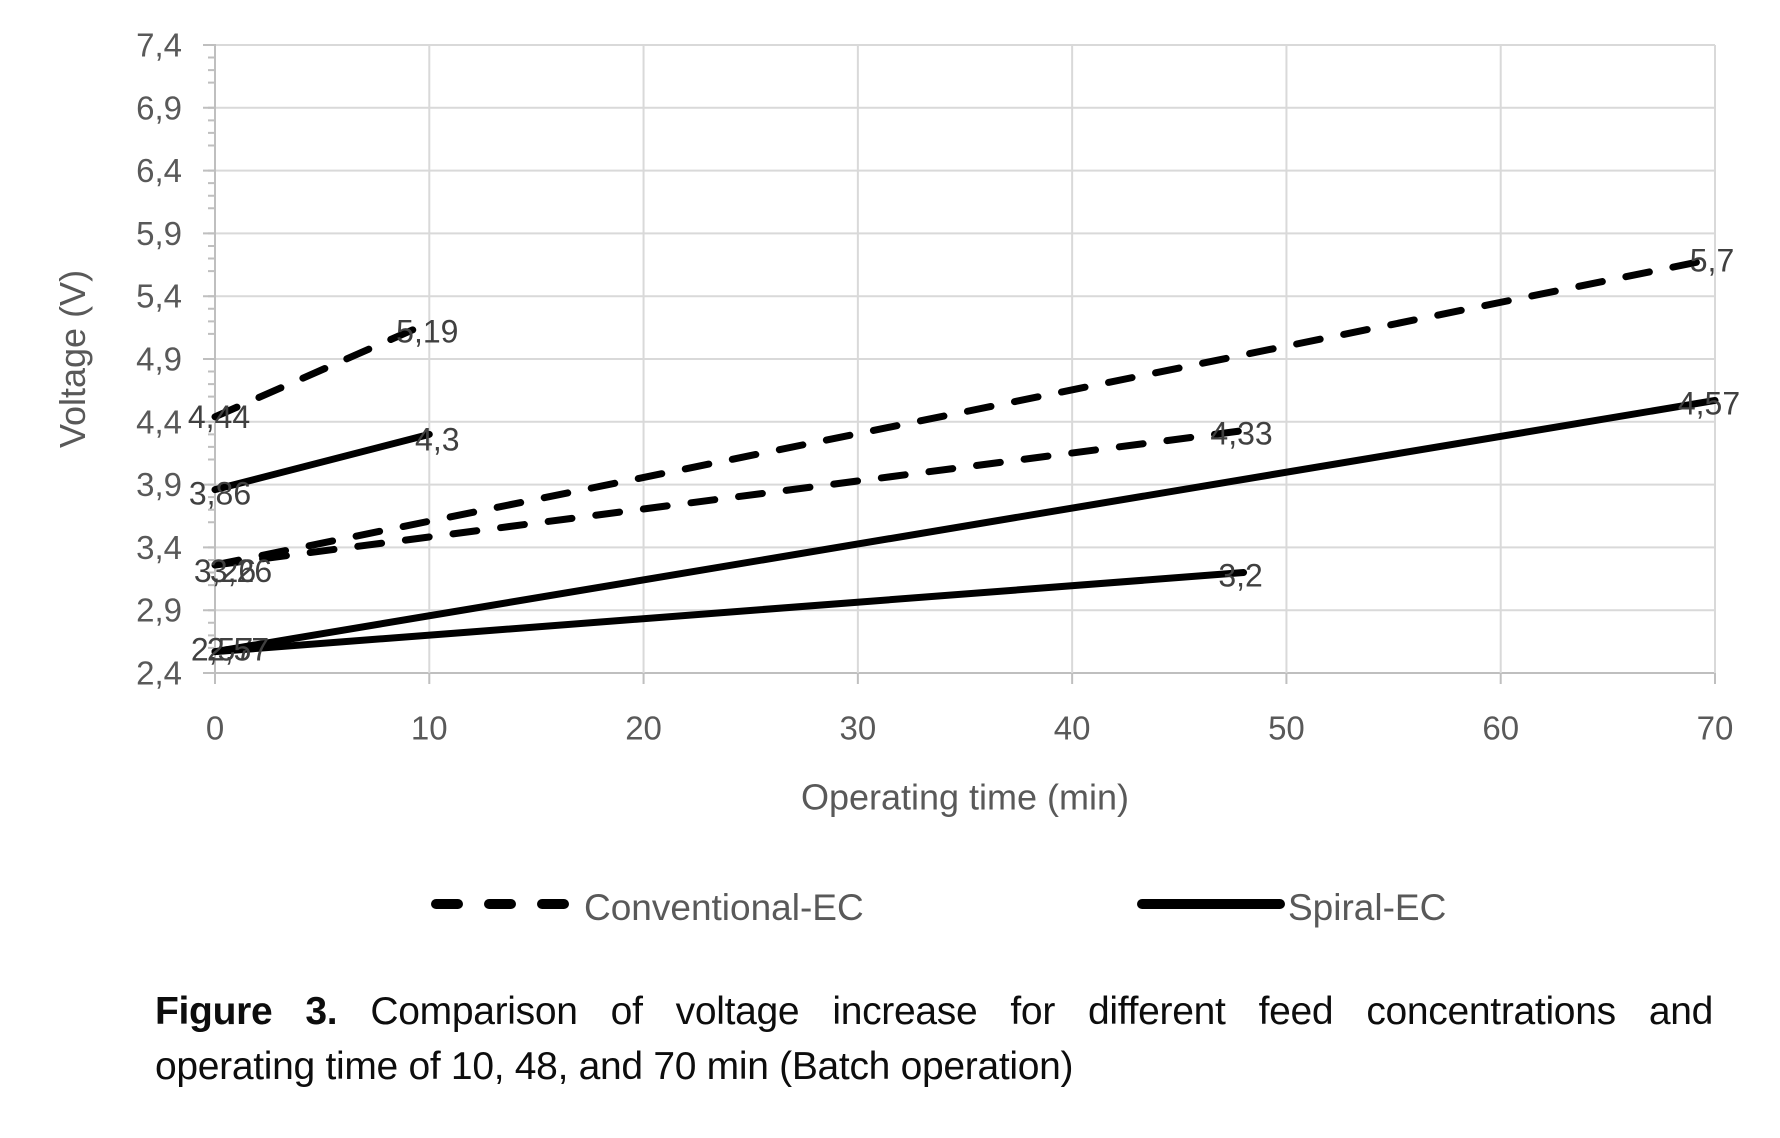  Describe the element at coordinates (427, 332) in the screenshot. I see `data-point-label: 5,19` at that location.